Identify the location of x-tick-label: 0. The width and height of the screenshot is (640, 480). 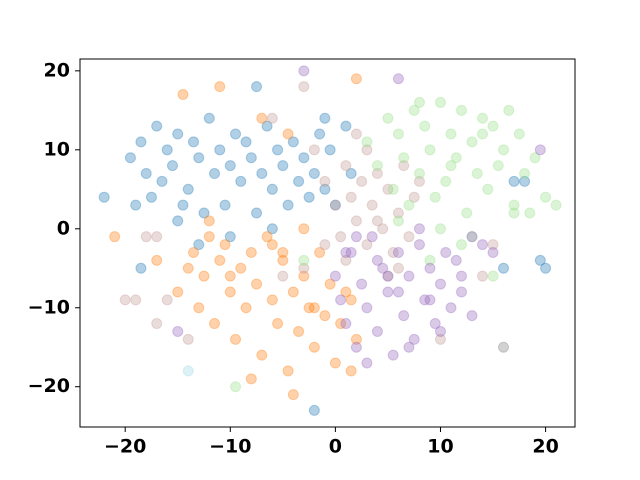
(335, 447).